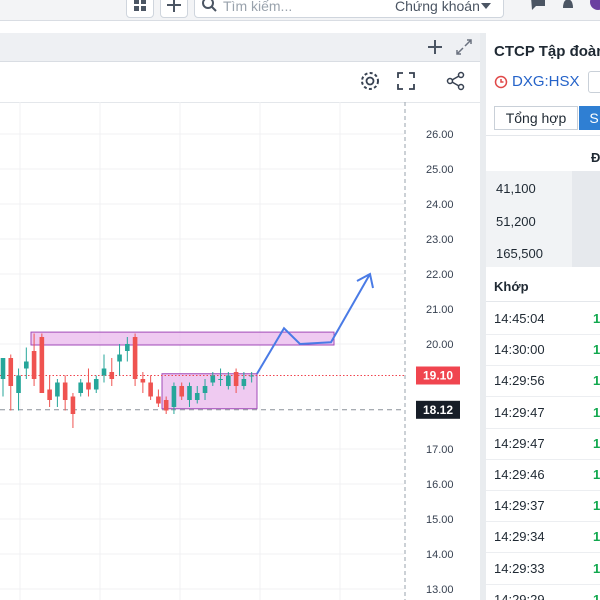 The width and height of the screenshot is (600, 600). What do you see at coordinates (516, 188) in the screenshot?
I see `summary-value: 41,100` at bounding box center [516, 188].